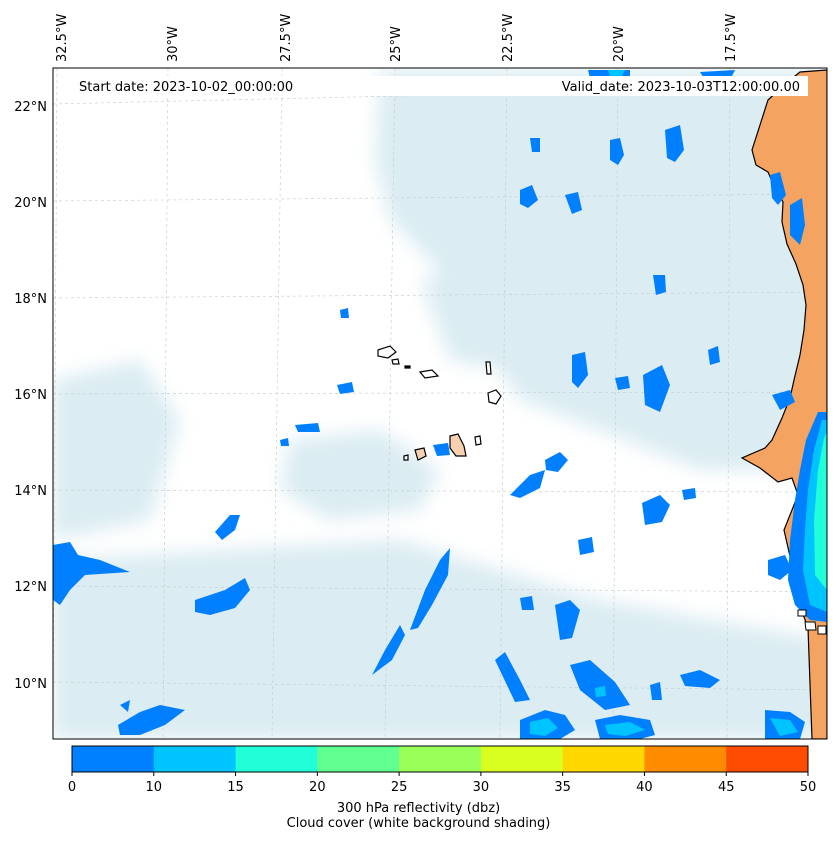 The height and width of the screenshot is (847, 837). Describe the element at coordinates (62, 38) in the screenshot. I see `longitude-label: 32.5°W` at that location.